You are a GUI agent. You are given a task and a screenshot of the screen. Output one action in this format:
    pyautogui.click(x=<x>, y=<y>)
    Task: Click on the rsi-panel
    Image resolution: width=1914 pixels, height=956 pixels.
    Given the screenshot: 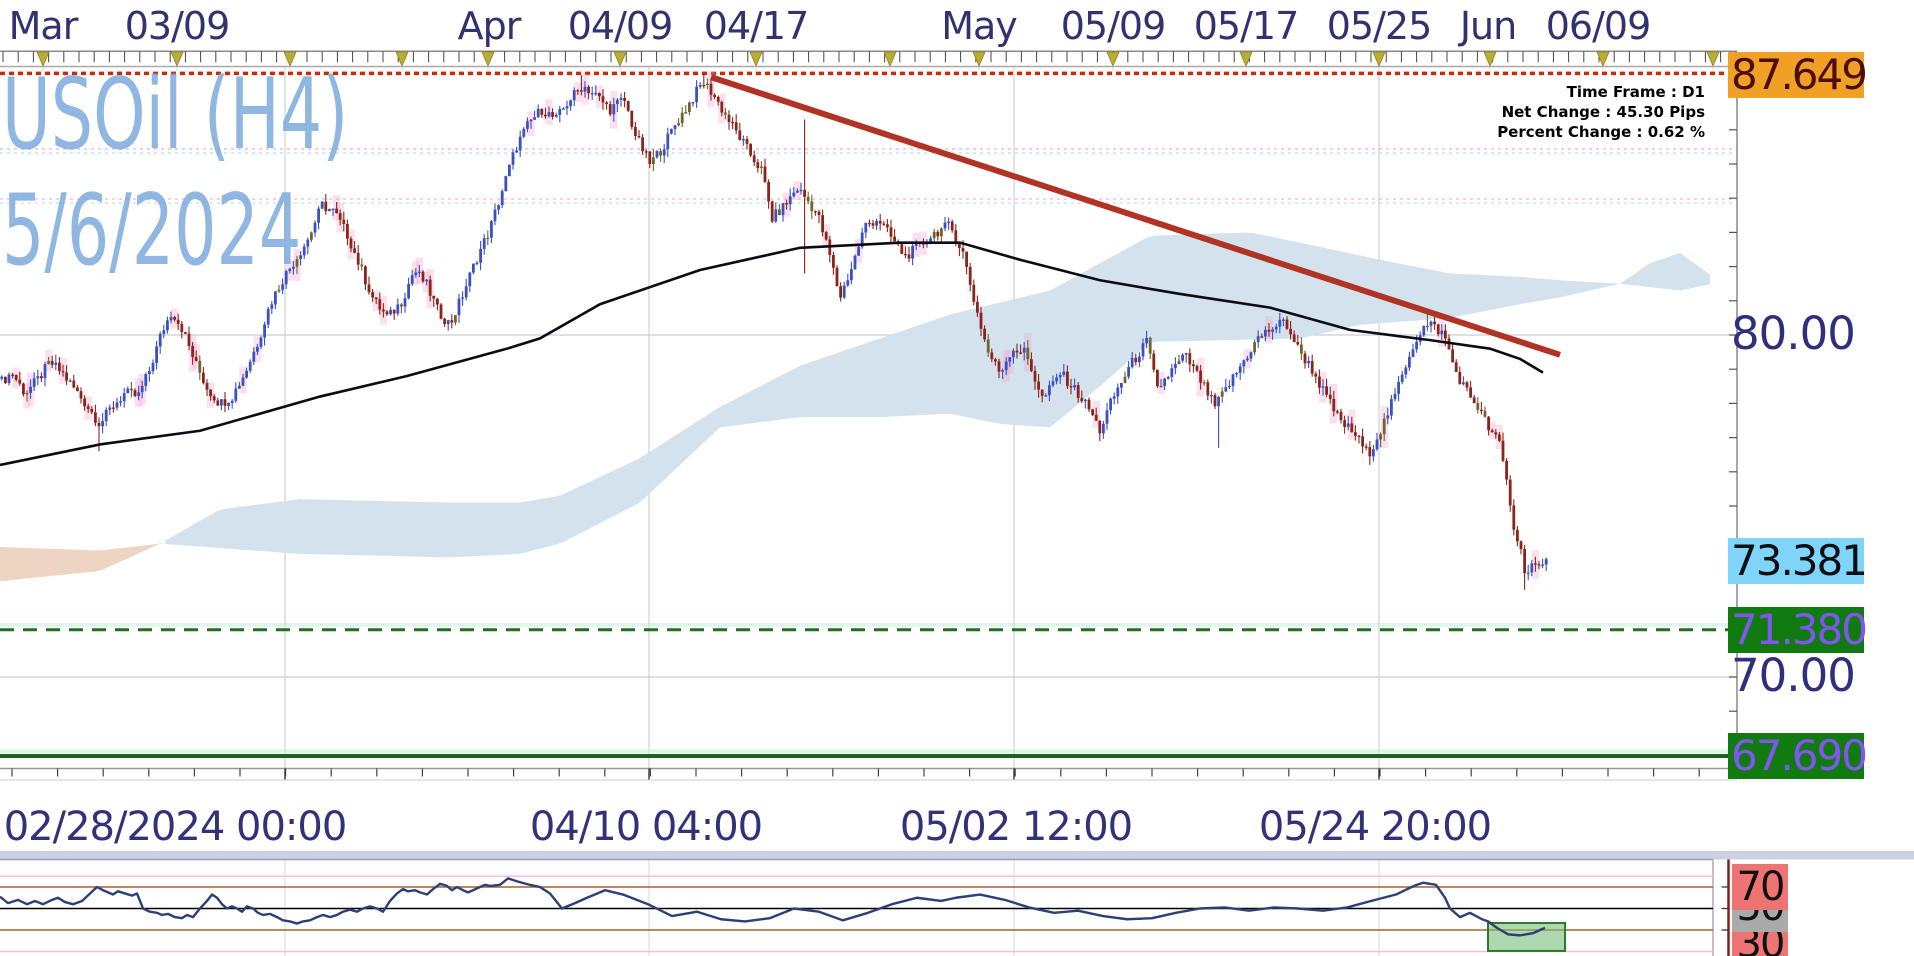 What is the action you would take?
    pyautogui.click(x=865, y=907)
    